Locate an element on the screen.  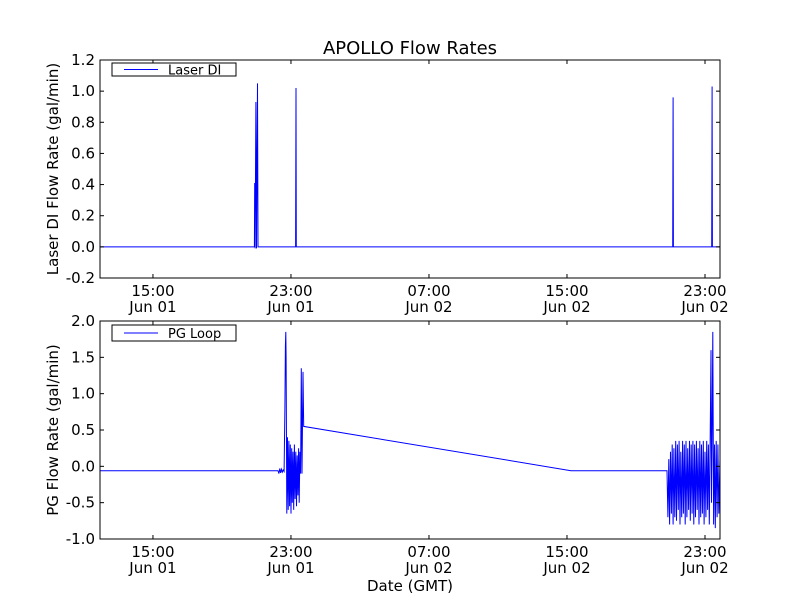
x-axis-label: Date (GMT) is located at coordinates (410, 586).